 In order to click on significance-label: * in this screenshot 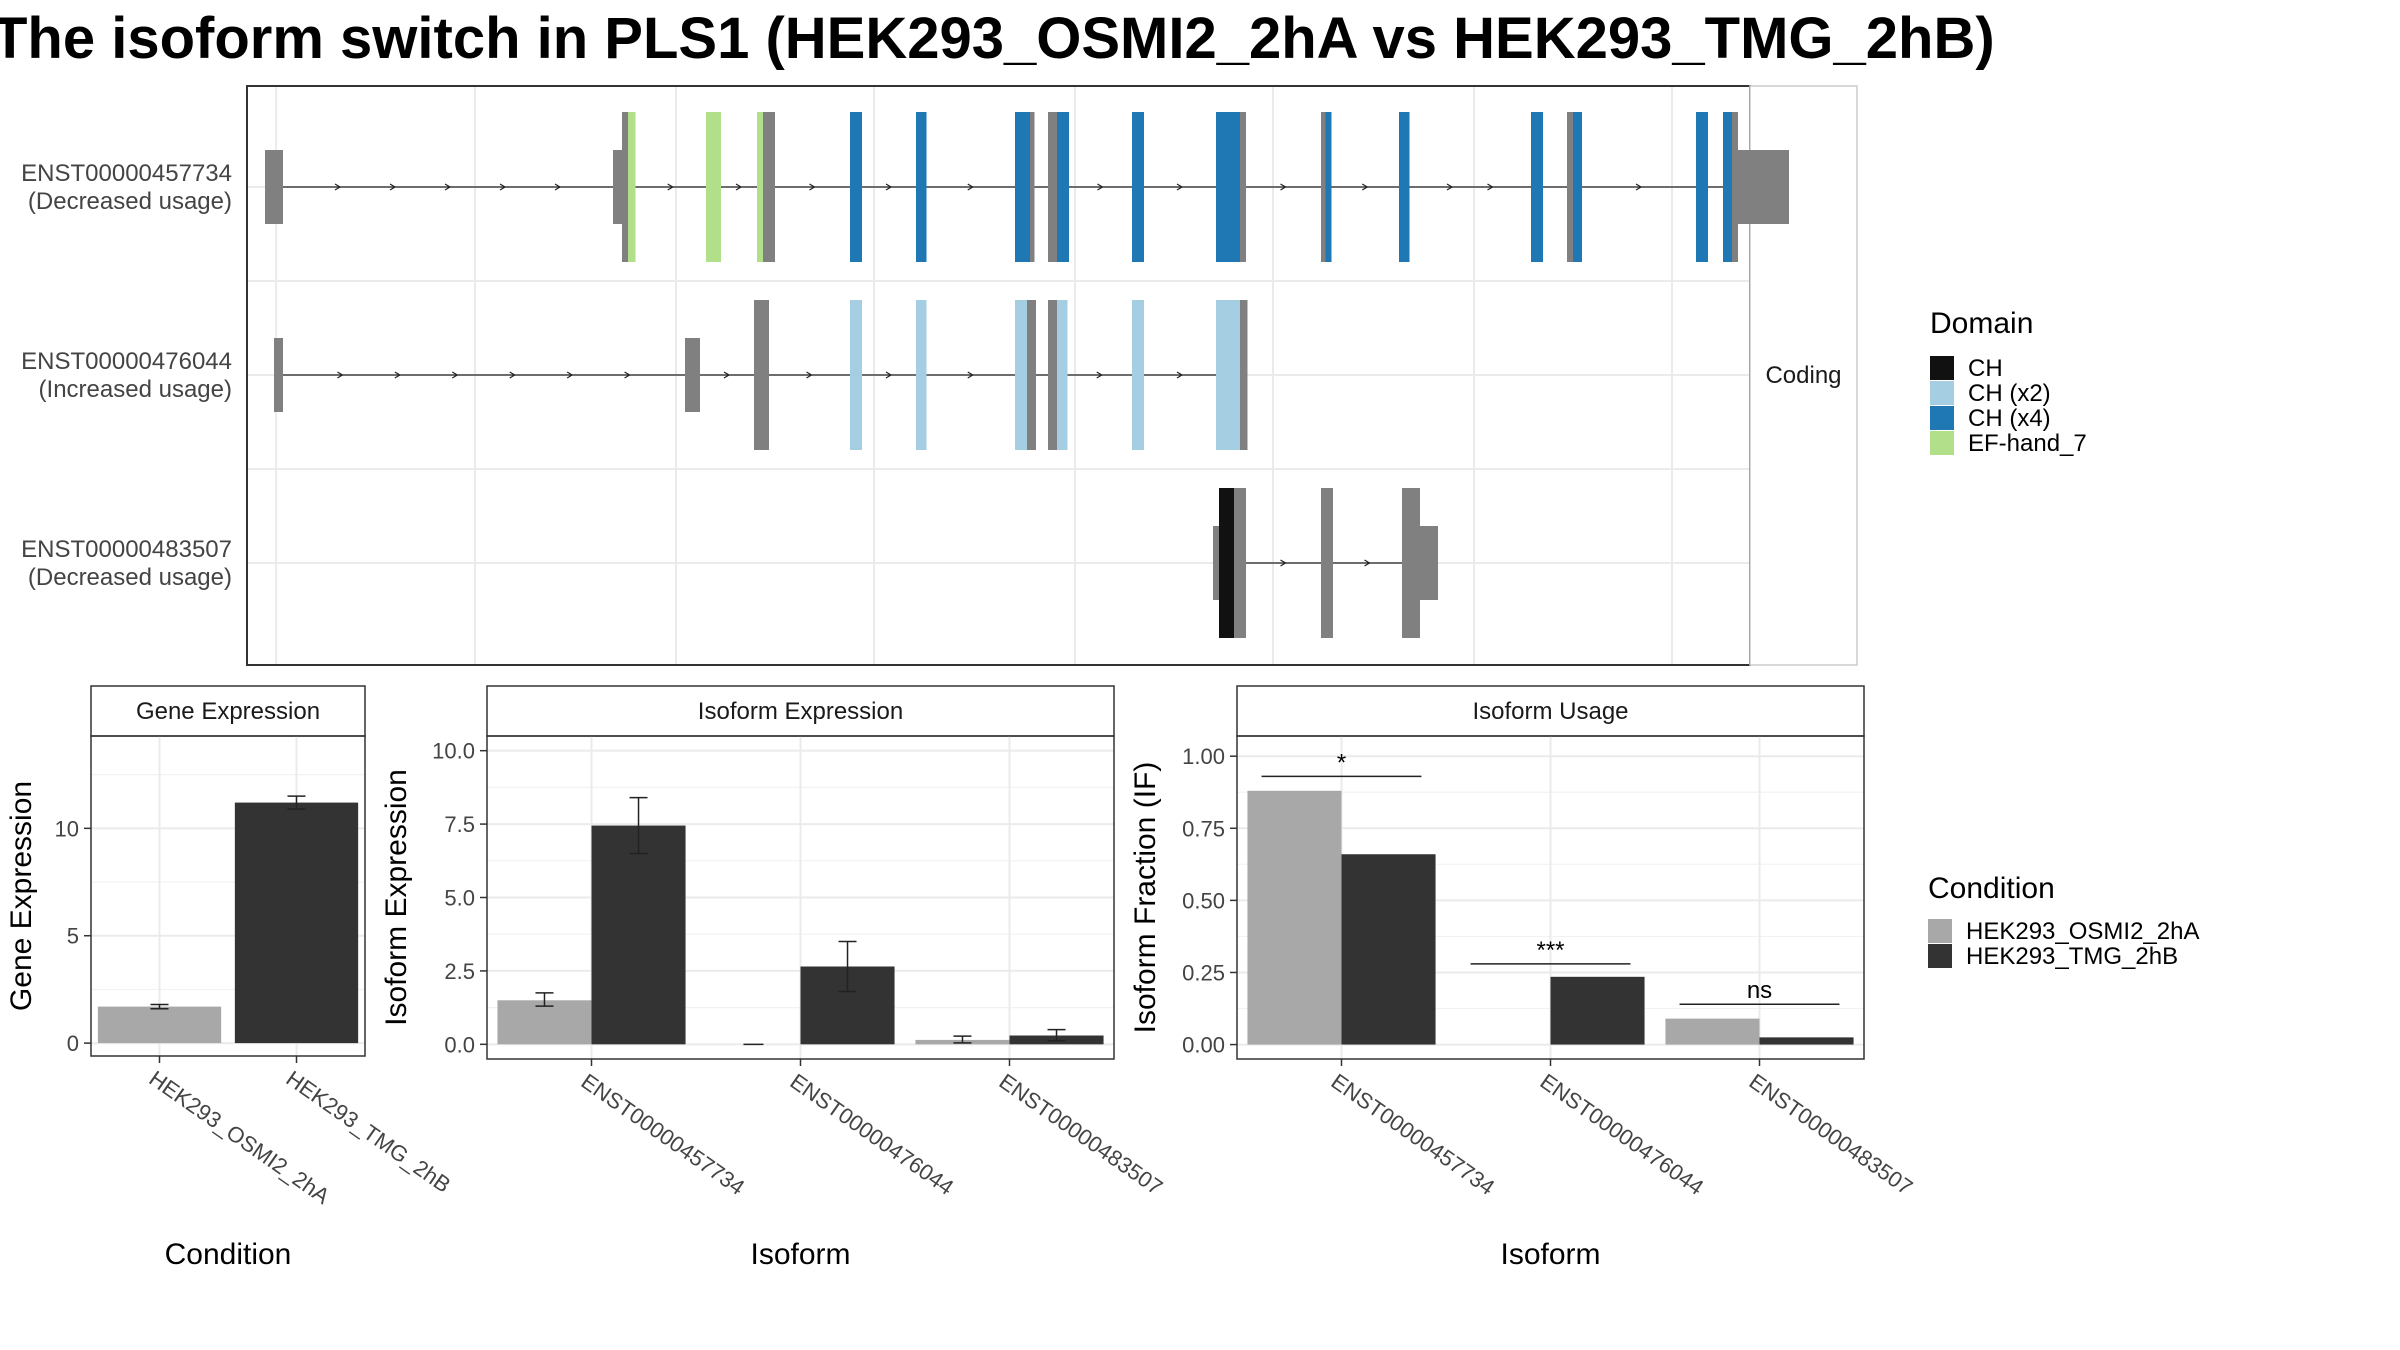, I will do `click(1341, 762)`.